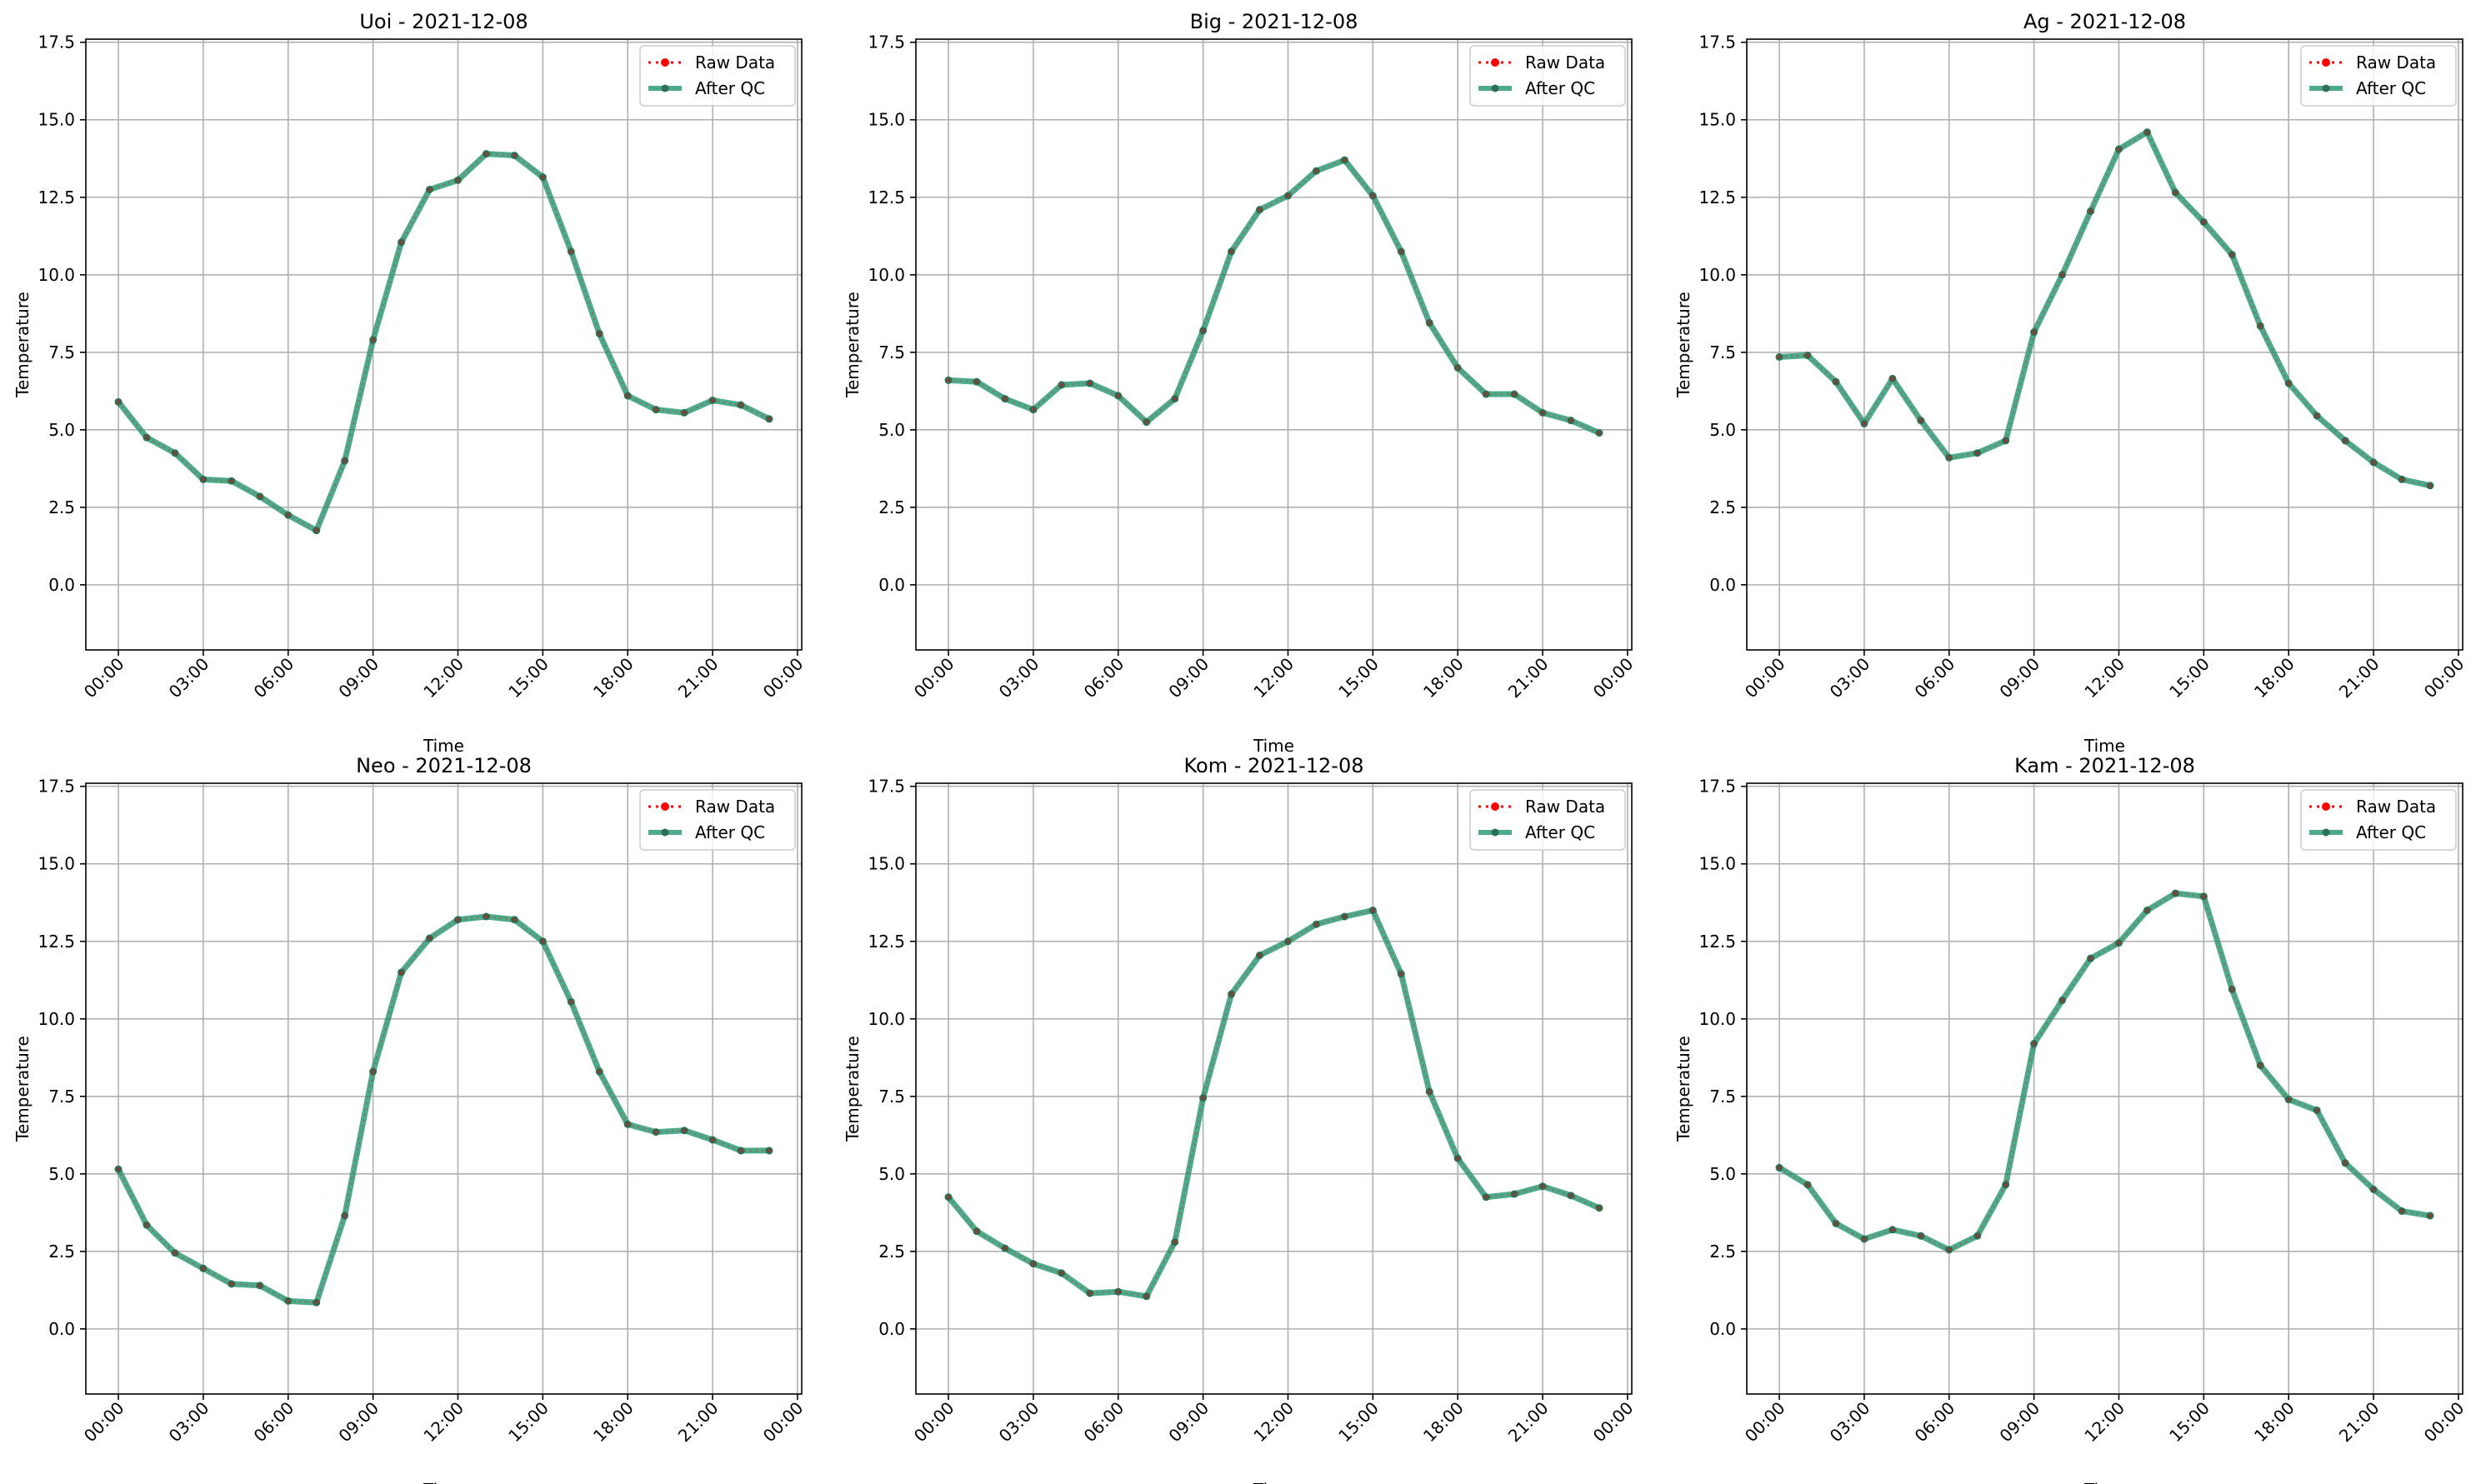 The width and height of the screenshot is (2486, 1484). I want to click on legend-marker-raw-data, so click(2326, 806).